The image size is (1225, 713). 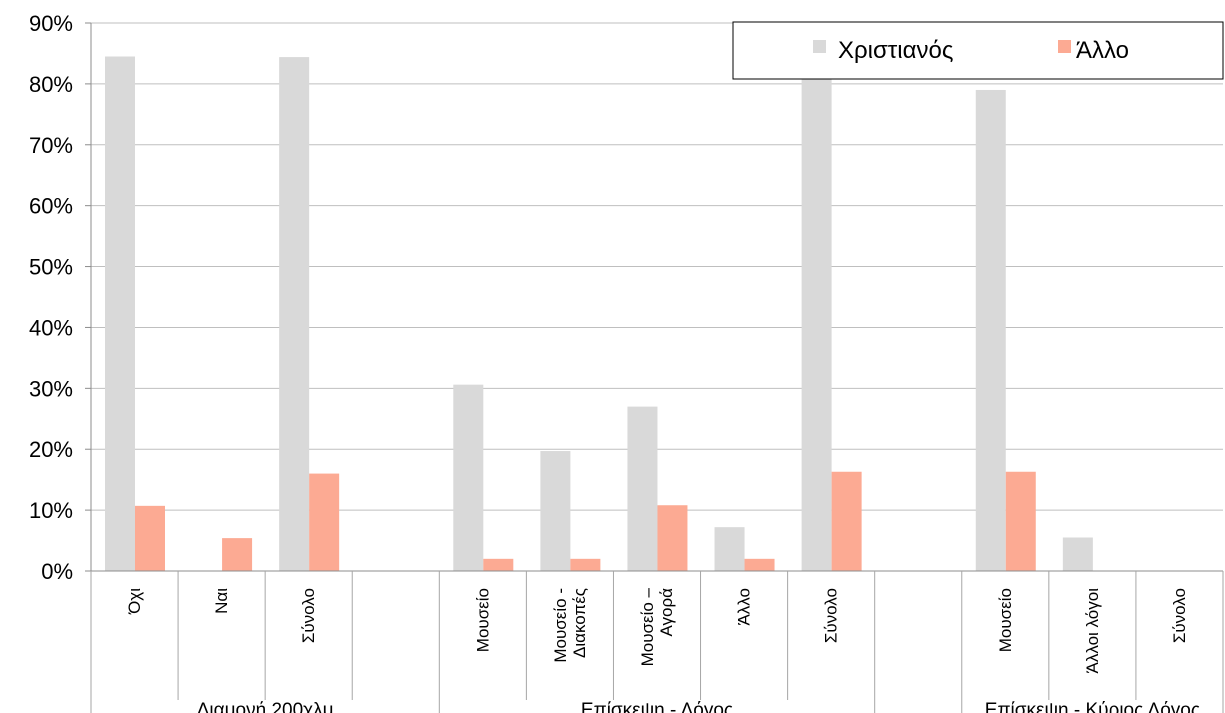 I want to click on y-axis-ticks: 0% 10% 20% 30% 40% 50% 60% 70% 80% 90%, so click(x=60, y=297).